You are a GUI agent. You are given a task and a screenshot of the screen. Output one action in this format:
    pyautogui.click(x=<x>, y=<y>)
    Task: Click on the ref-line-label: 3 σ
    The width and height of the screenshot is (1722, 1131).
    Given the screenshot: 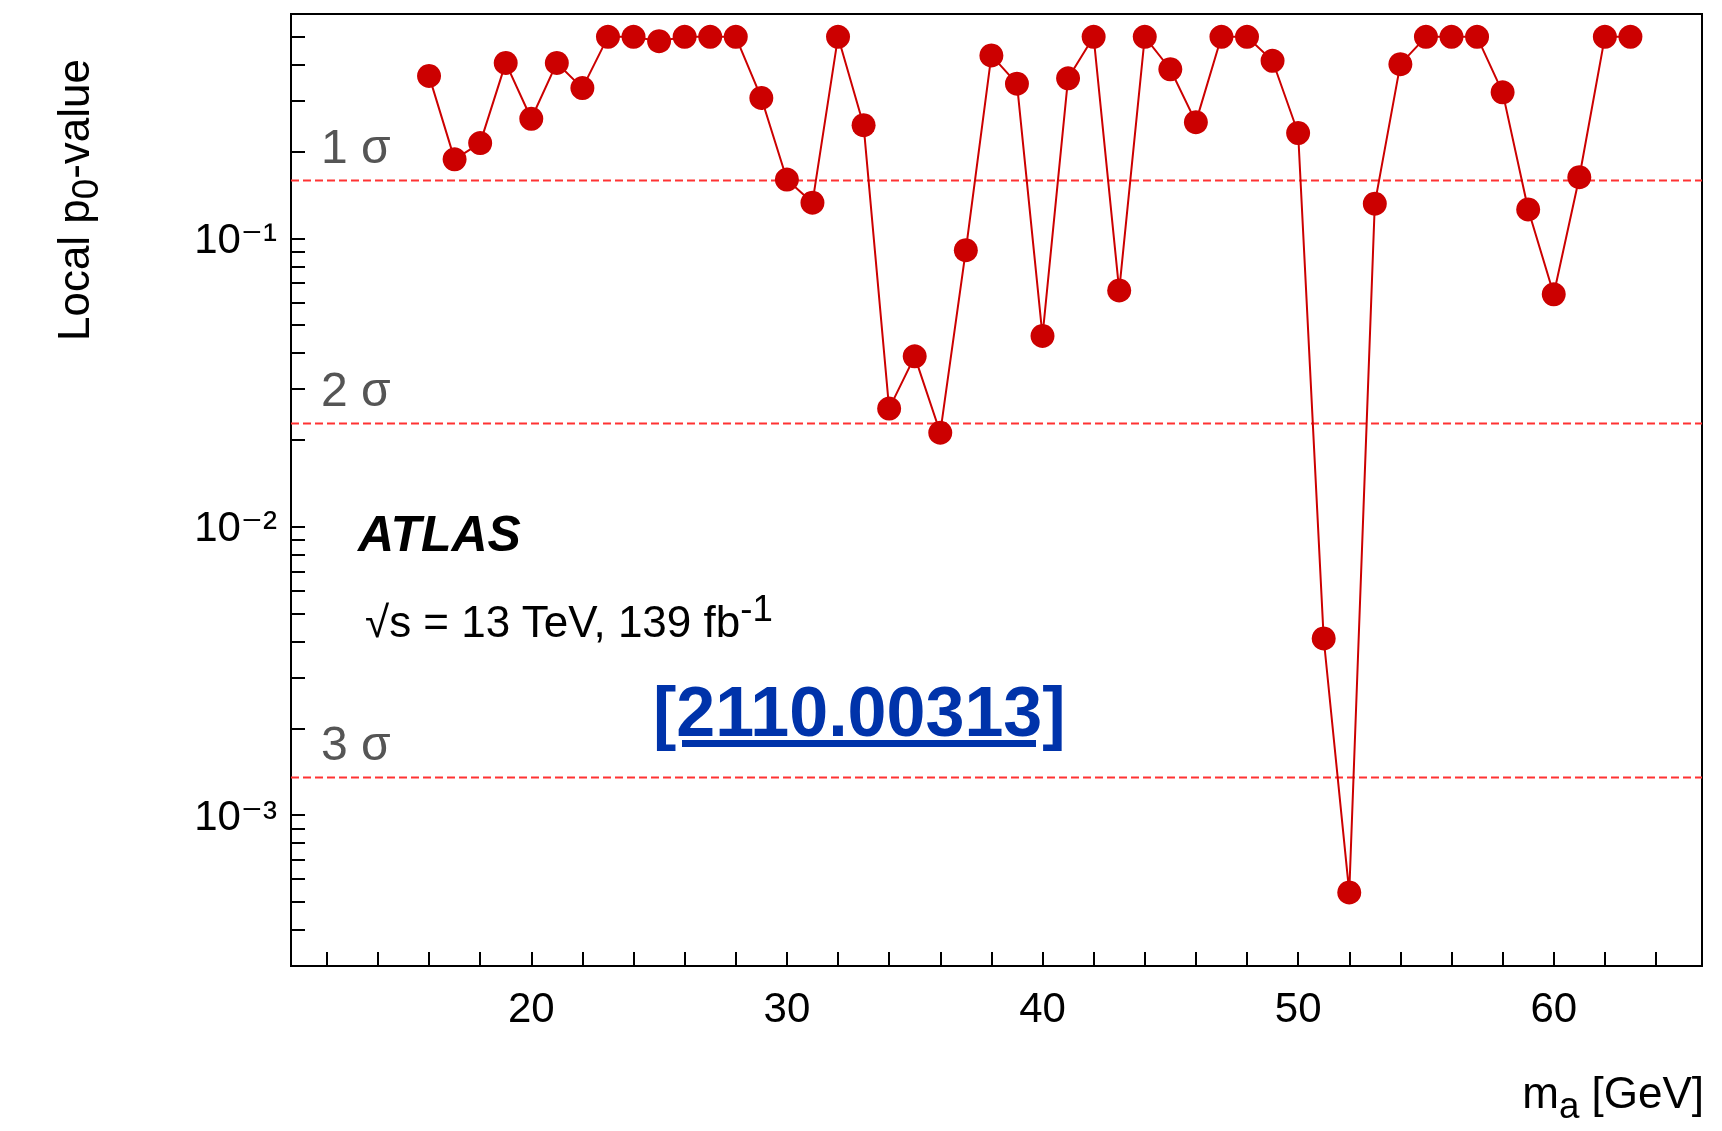 What is the action you would take?
    pyautogui.click(x=356, y=744)
    